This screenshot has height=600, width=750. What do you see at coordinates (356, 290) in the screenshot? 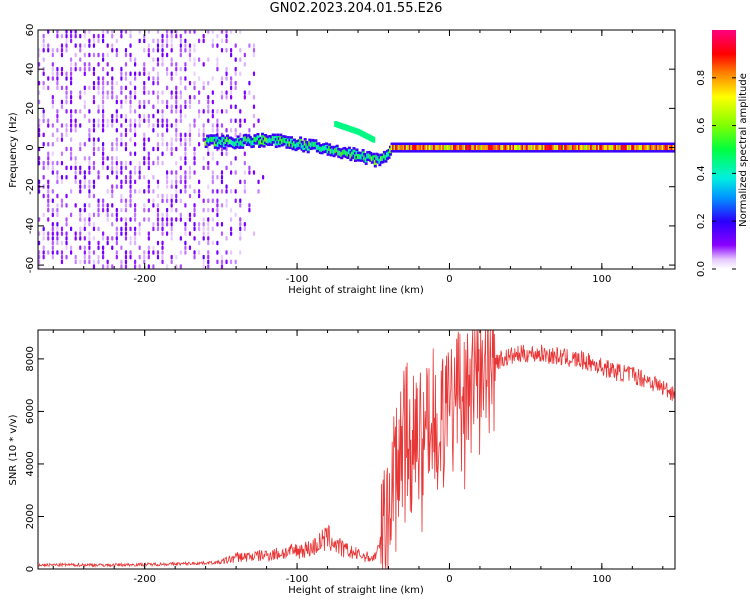
I see `heatmap-x-axis-label: Height of straight line (km)` at bounding box center [356, 290].